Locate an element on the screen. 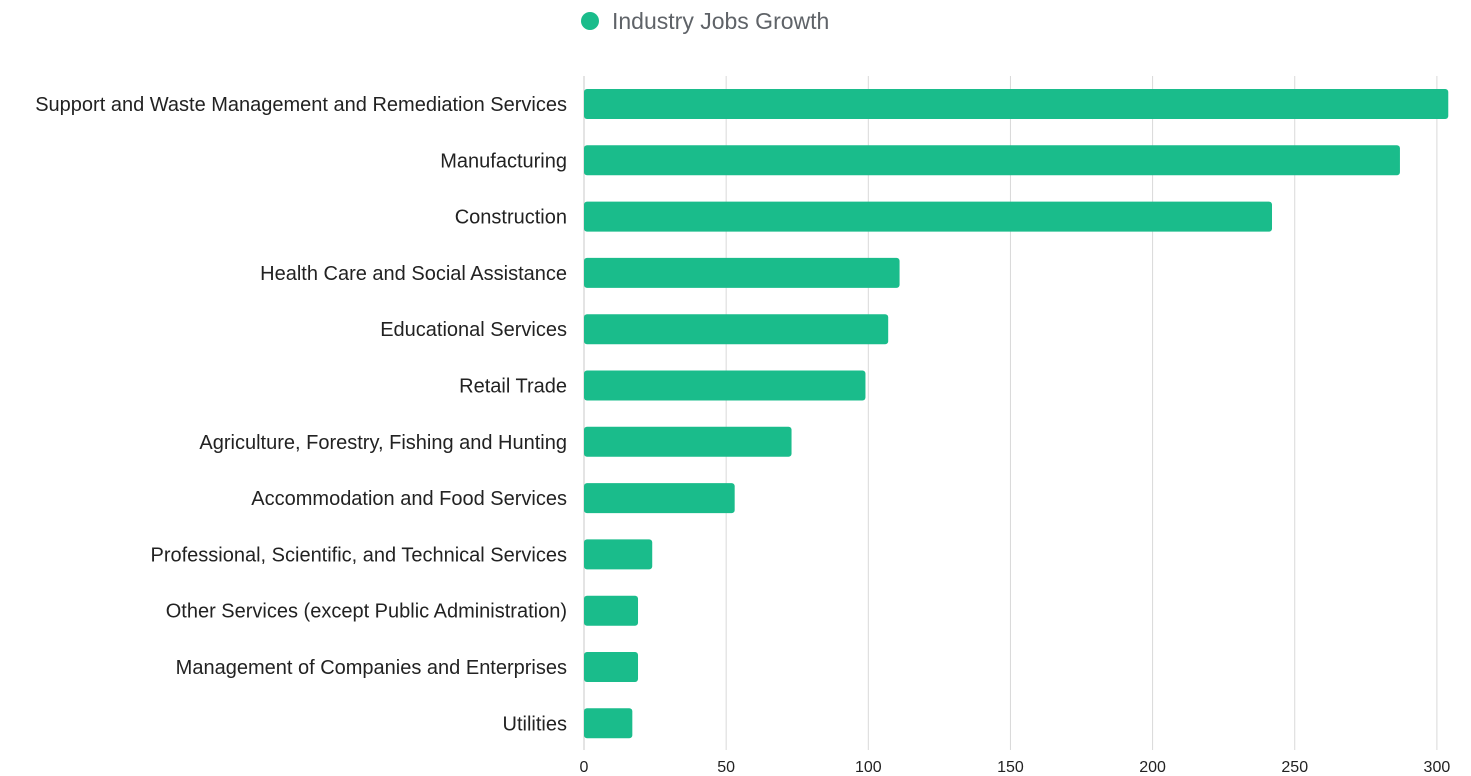  x-tick-label: 250 is located at coordinates (1294, 767).